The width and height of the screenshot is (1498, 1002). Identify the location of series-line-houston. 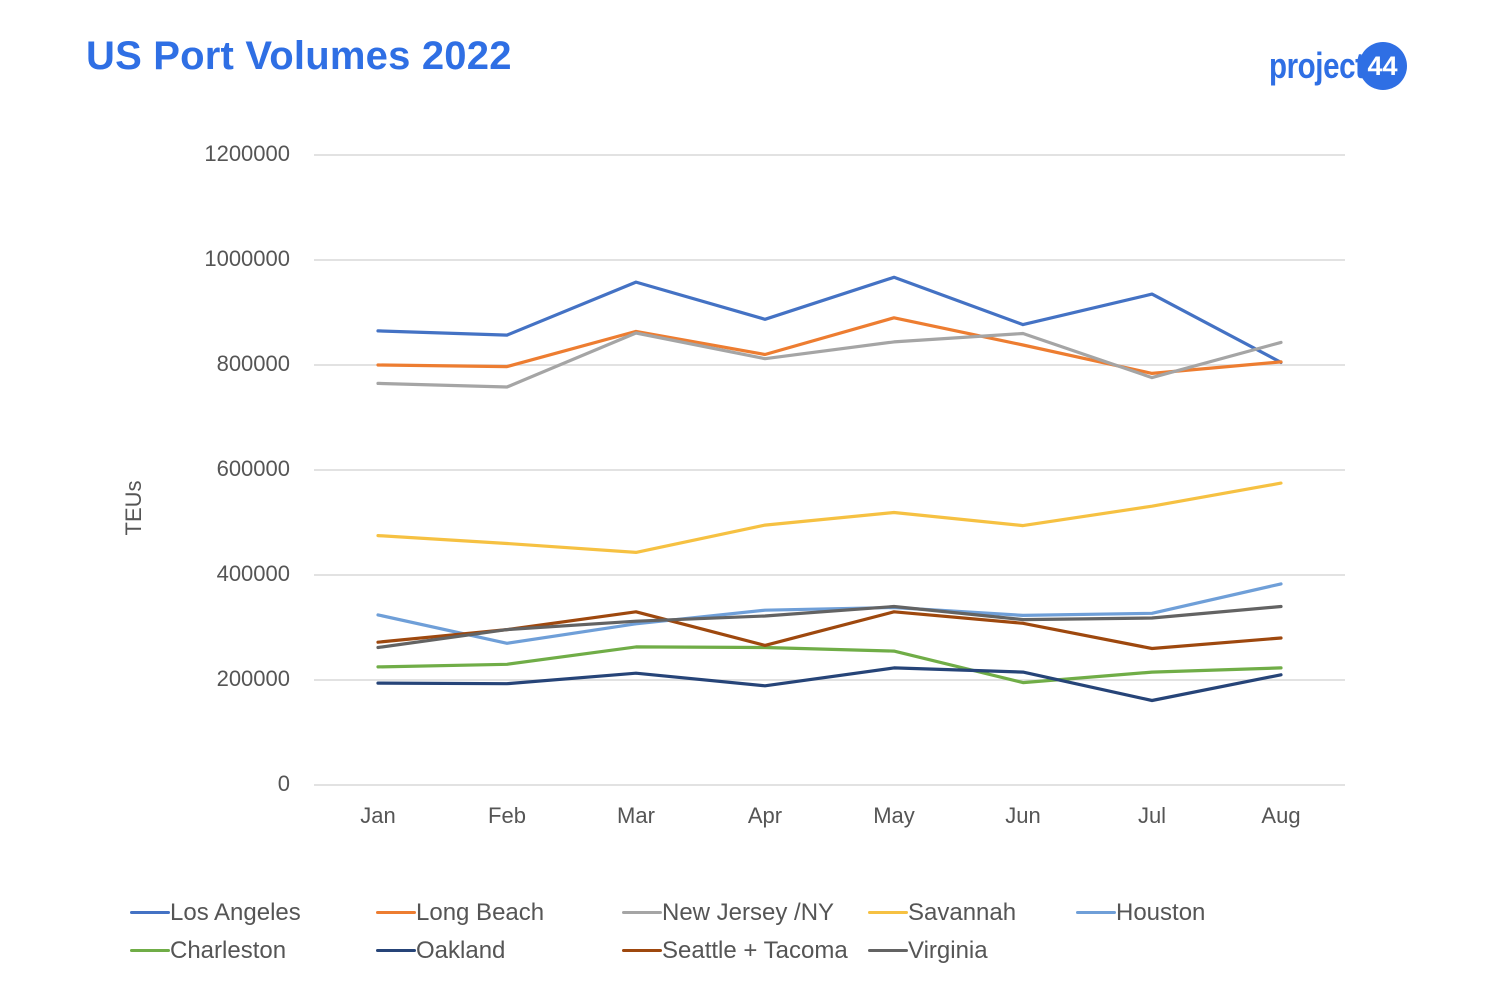
(829, 613).